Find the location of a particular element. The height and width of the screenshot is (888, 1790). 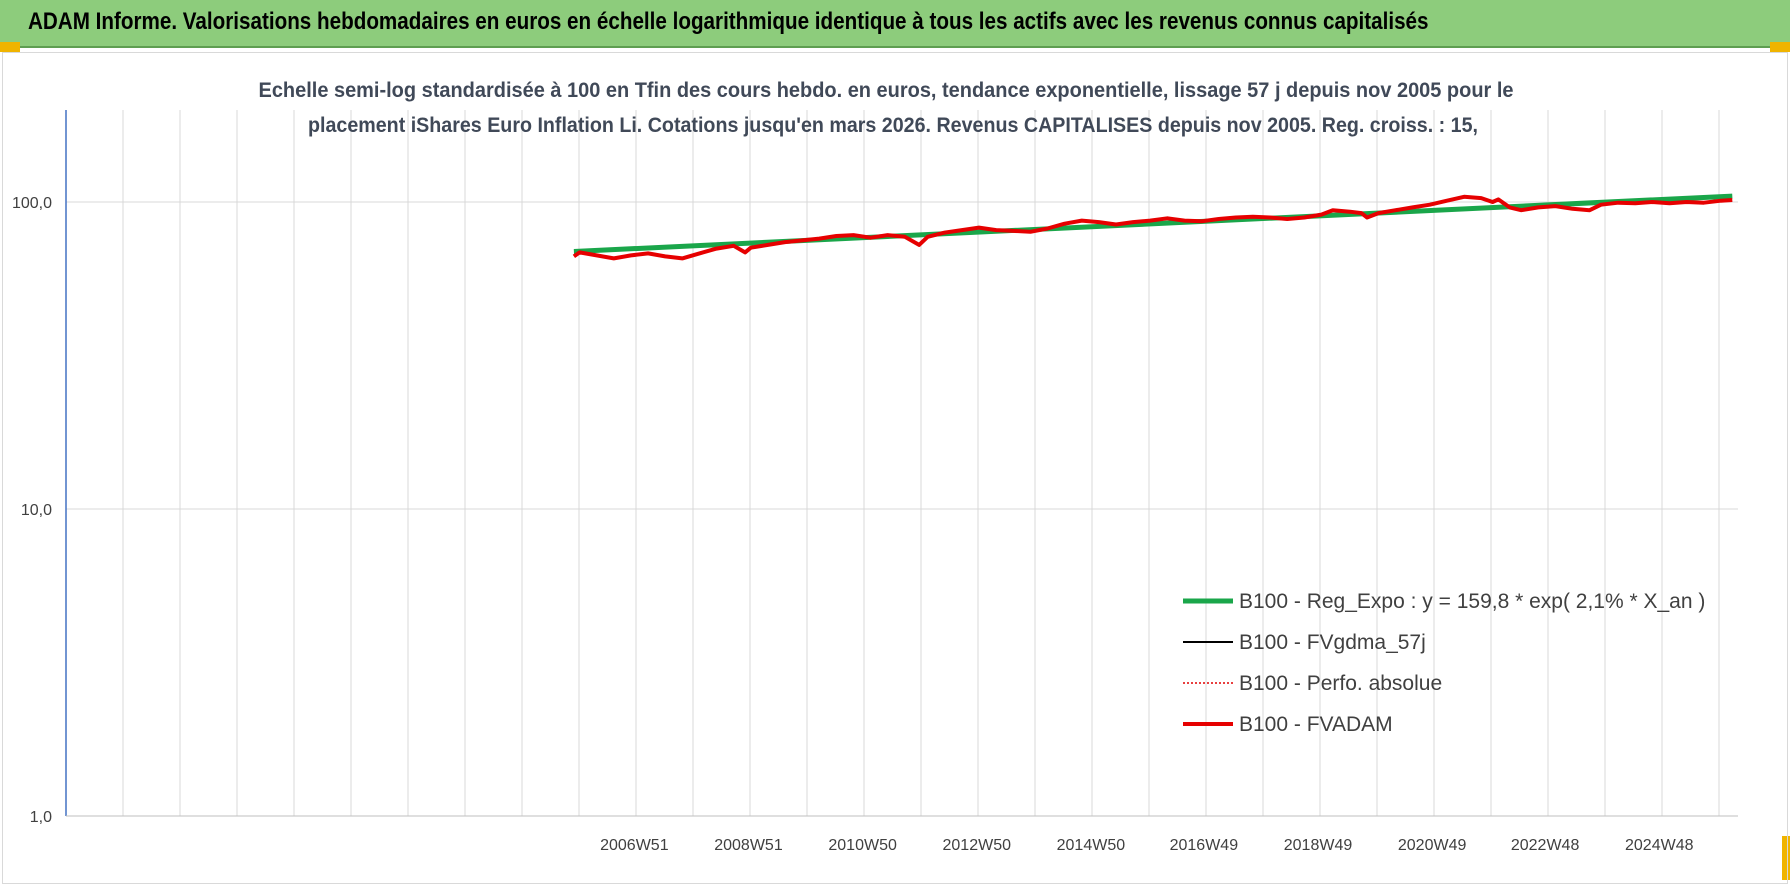

y-tick-labels: 100,0 10,0 1,0 is located at coordinates (32, 510).